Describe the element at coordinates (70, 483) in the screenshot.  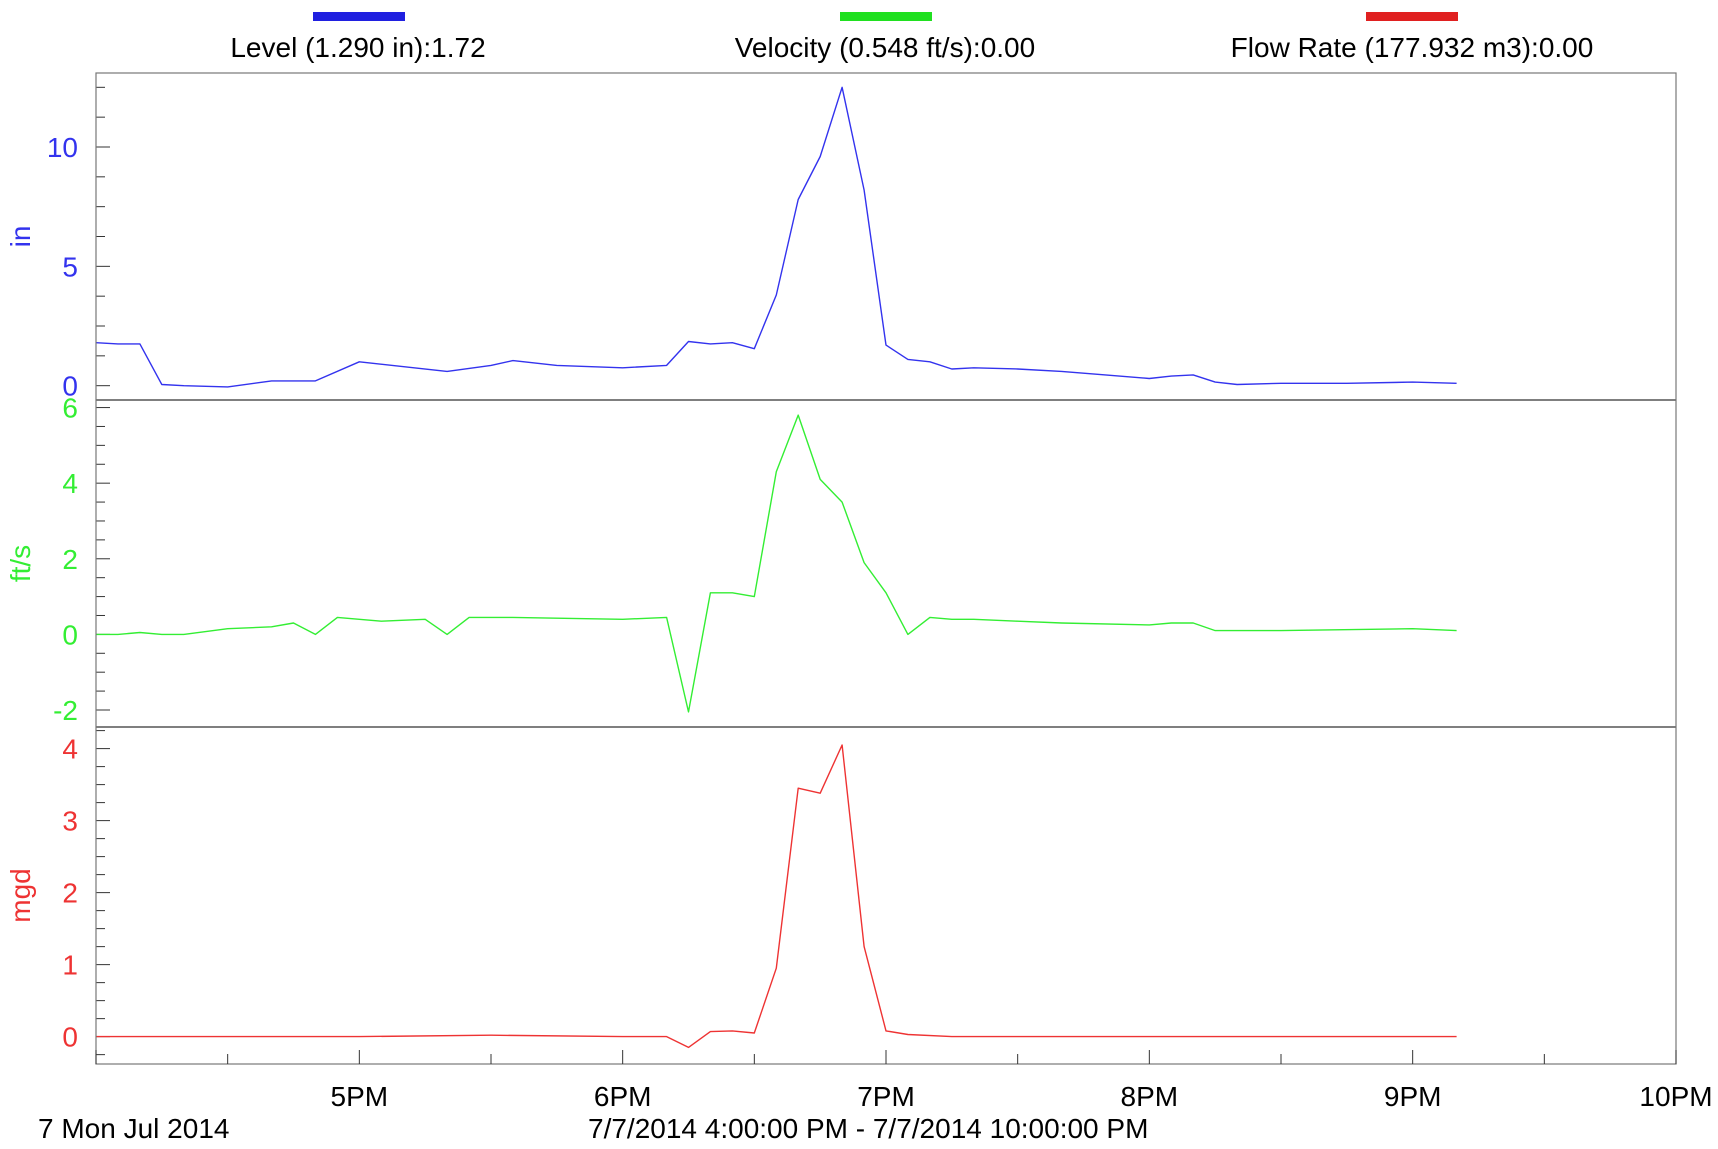
I see `y-tick-label-1: 4` at that location.